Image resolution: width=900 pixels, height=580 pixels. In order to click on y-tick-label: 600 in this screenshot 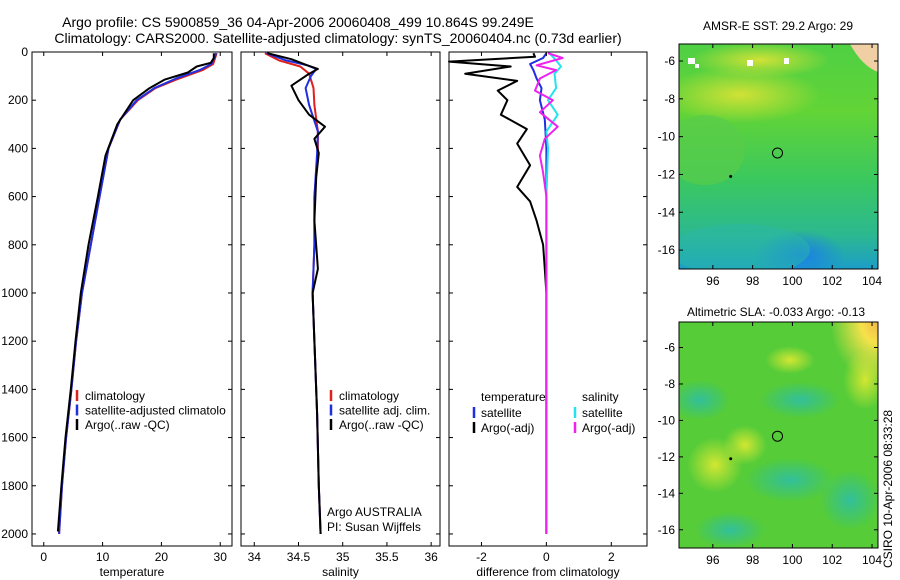, I will do `click(18, 197)`.